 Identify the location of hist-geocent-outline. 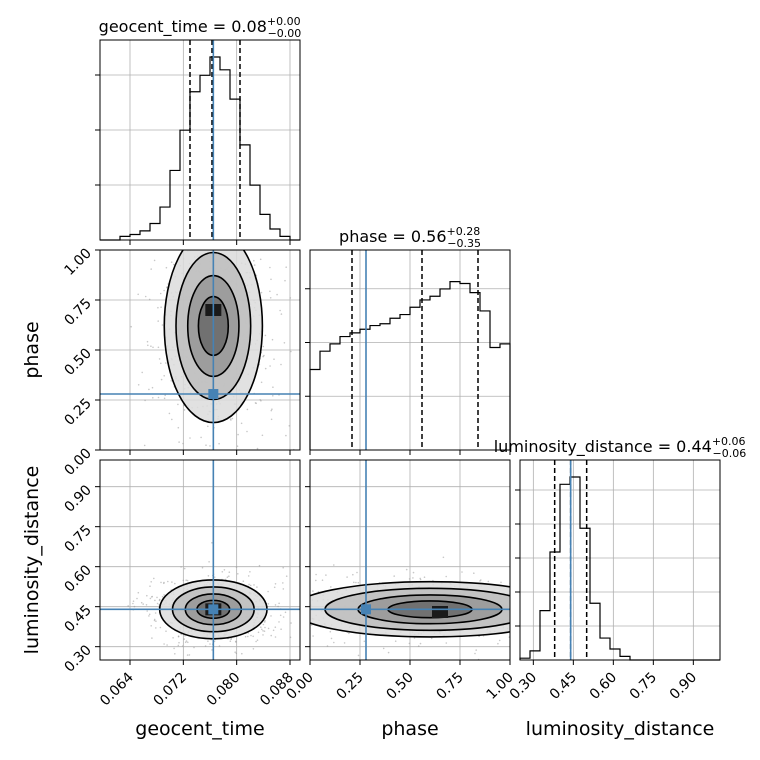
(200, 148).